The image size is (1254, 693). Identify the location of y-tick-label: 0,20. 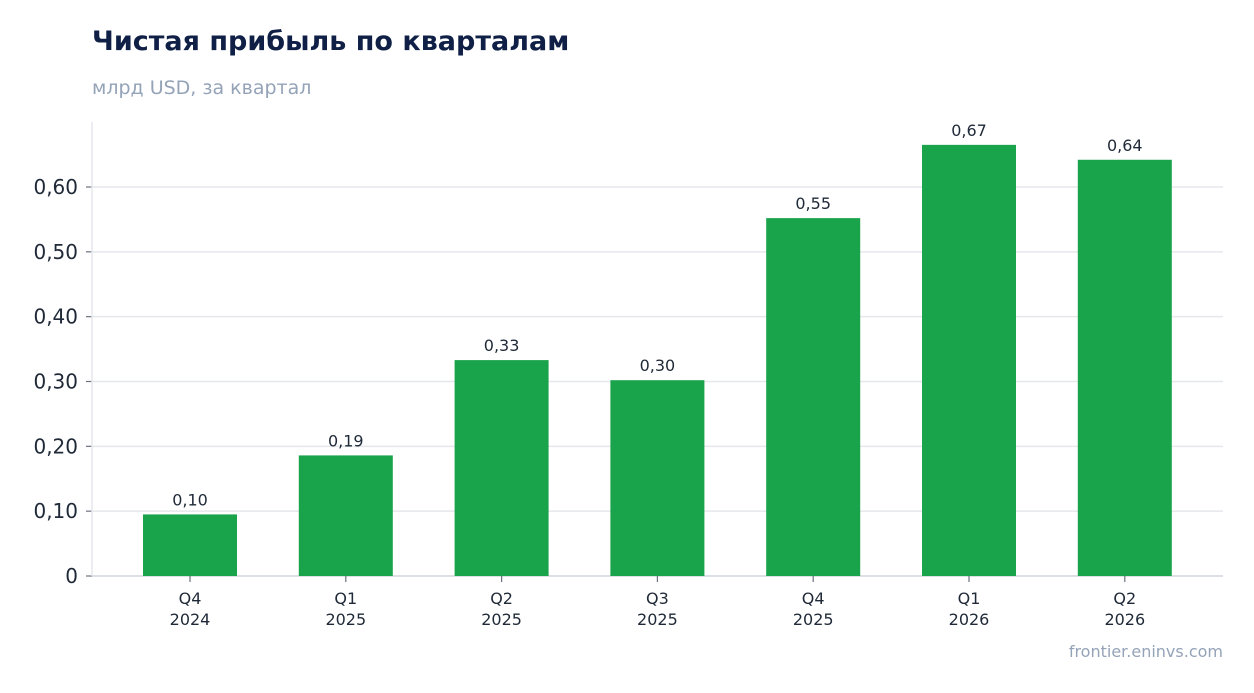
(55, 446).